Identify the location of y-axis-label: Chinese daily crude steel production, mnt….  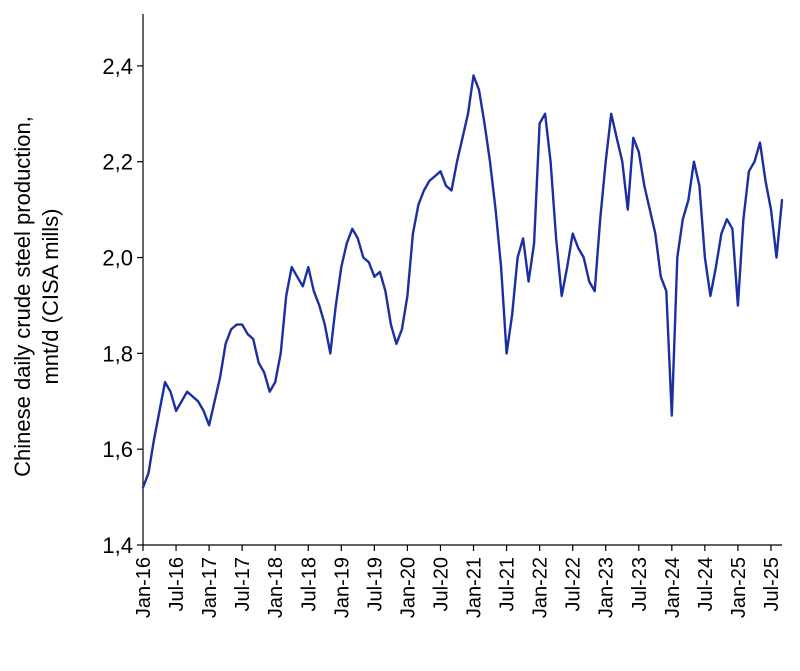
(36, 296).